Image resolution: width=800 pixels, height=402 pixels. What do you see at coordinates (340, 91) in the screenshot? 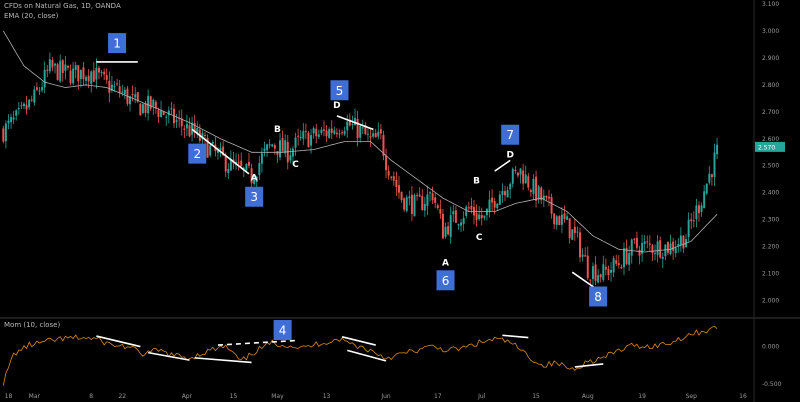
I see `wave-badge-5-label: 5` at bounding box center [340, 91].